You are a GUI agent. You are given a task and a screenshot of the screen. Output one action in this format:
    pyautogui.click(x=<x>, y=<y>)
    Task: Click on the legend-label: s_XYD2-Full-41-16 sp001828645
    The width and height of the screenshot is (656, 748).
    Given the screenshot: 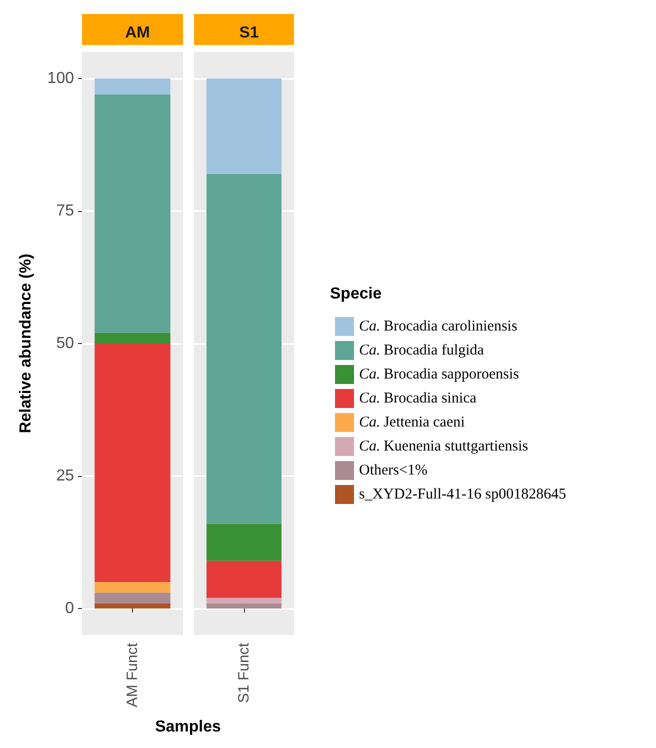 What is the action you would take?
    pyautogui.click(x=462, y=494)
    